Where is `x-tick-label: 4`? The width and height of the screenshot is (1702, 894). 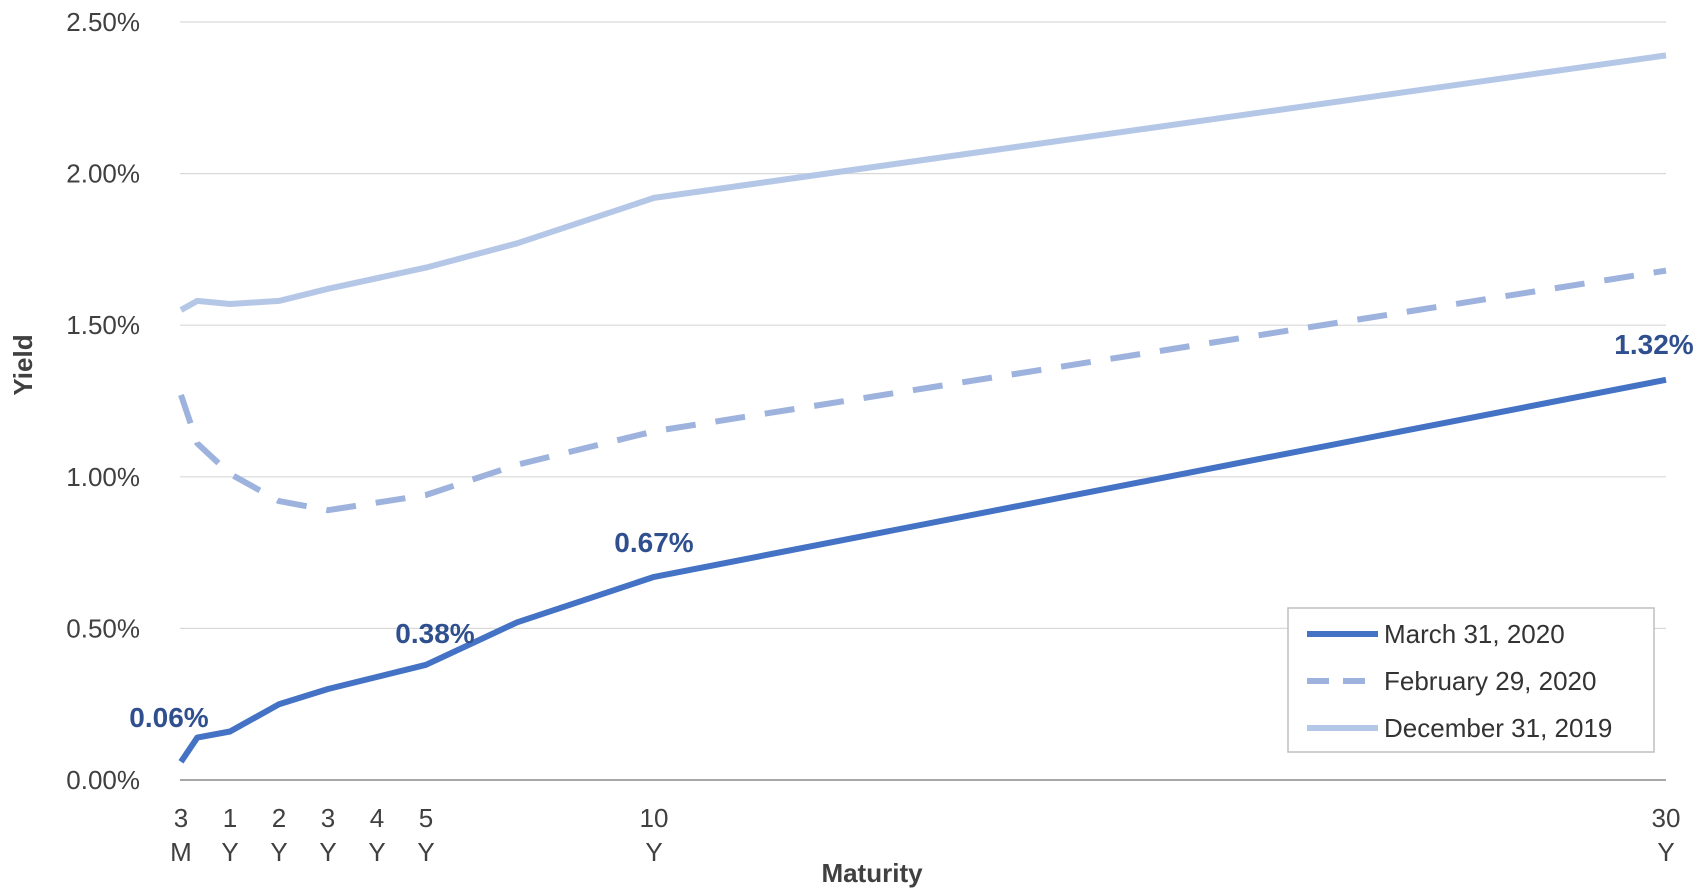 x-tick-label: 4 is located at coordinates (377, 818).